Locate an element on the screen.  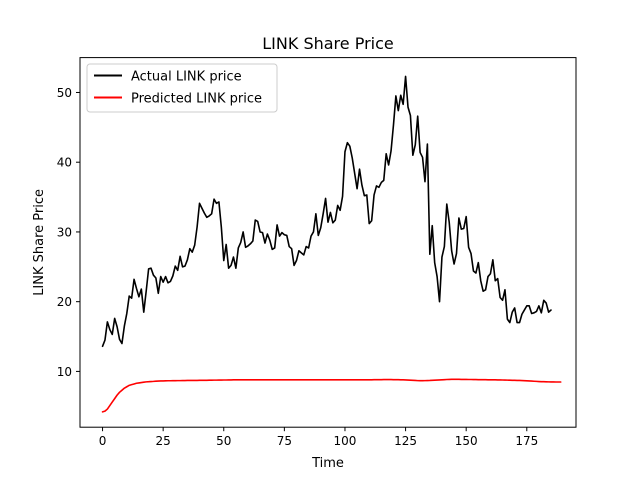
x-tick-label: 100 is located at coordinates (345, 441).